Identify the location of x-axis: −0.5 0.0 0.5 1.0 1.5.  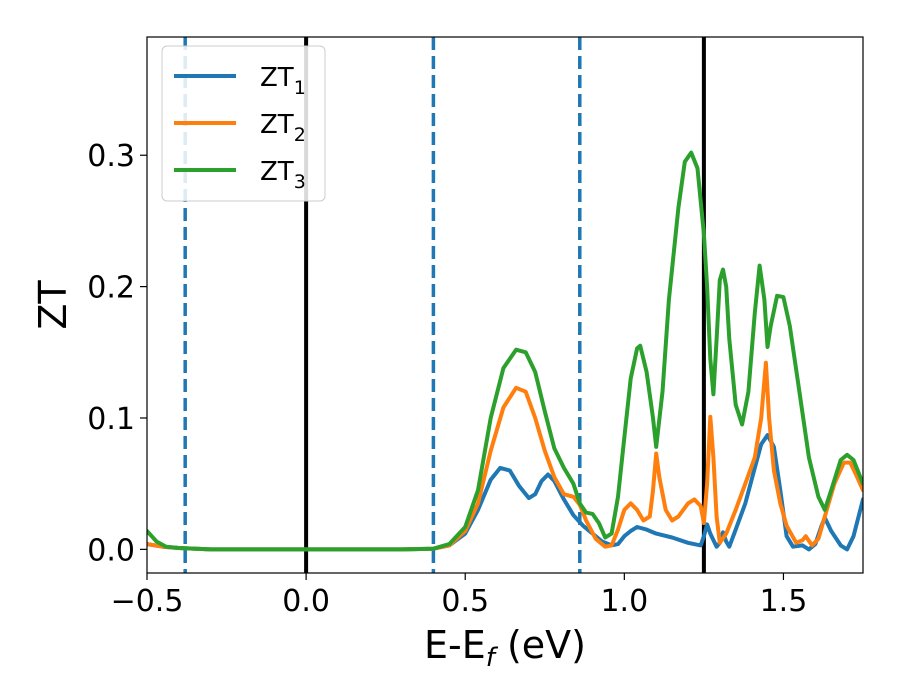
(459, 596).